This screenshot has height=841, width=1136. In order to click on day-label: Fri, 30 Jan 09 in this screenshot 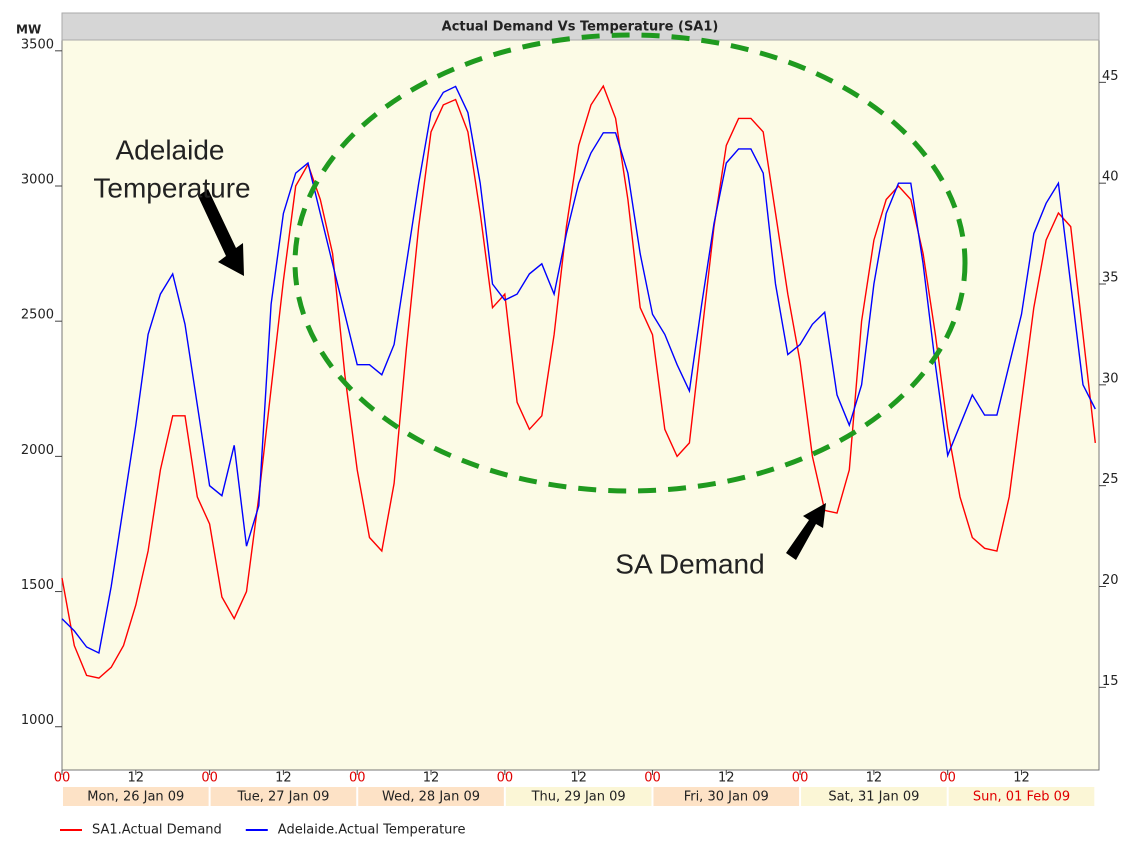, I will do `click(726, 797)`.